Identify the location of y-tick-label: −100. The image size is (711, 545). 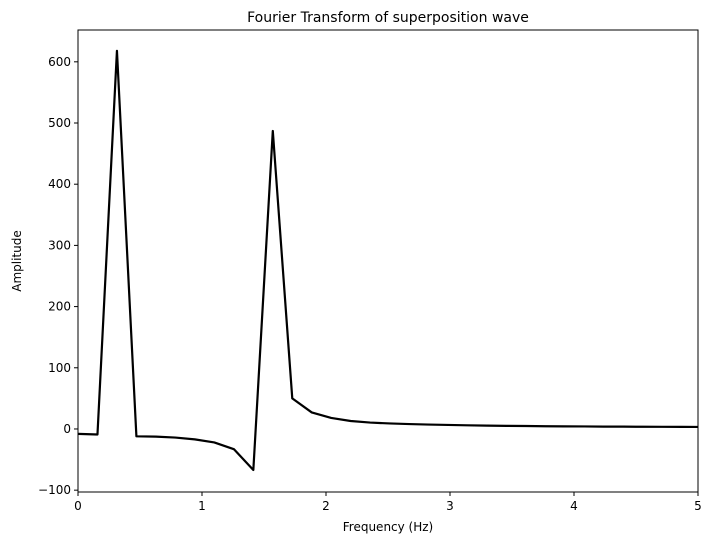
(54, 490).